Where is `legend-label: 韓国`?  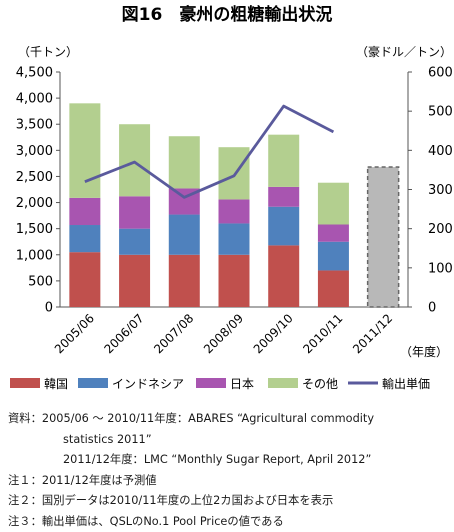
legend-label: 韓国 is located at coordinates (56, 384).